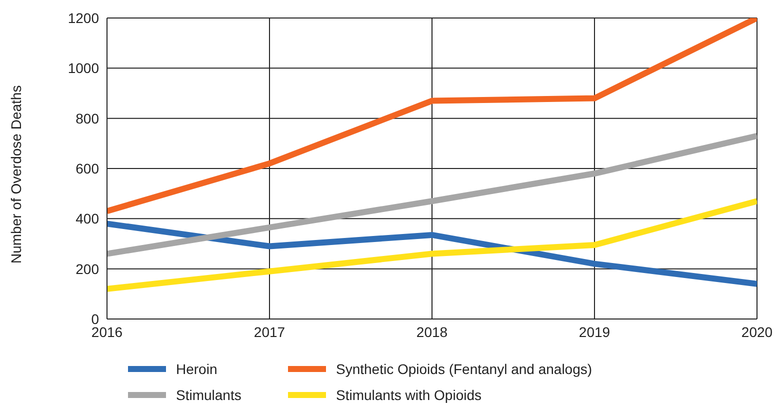 The image size is (775, 403). What do you see at coordinates (88, 218) in the screenshot?
I see `y-tick-label: 400` at bounding box center [88, 218].